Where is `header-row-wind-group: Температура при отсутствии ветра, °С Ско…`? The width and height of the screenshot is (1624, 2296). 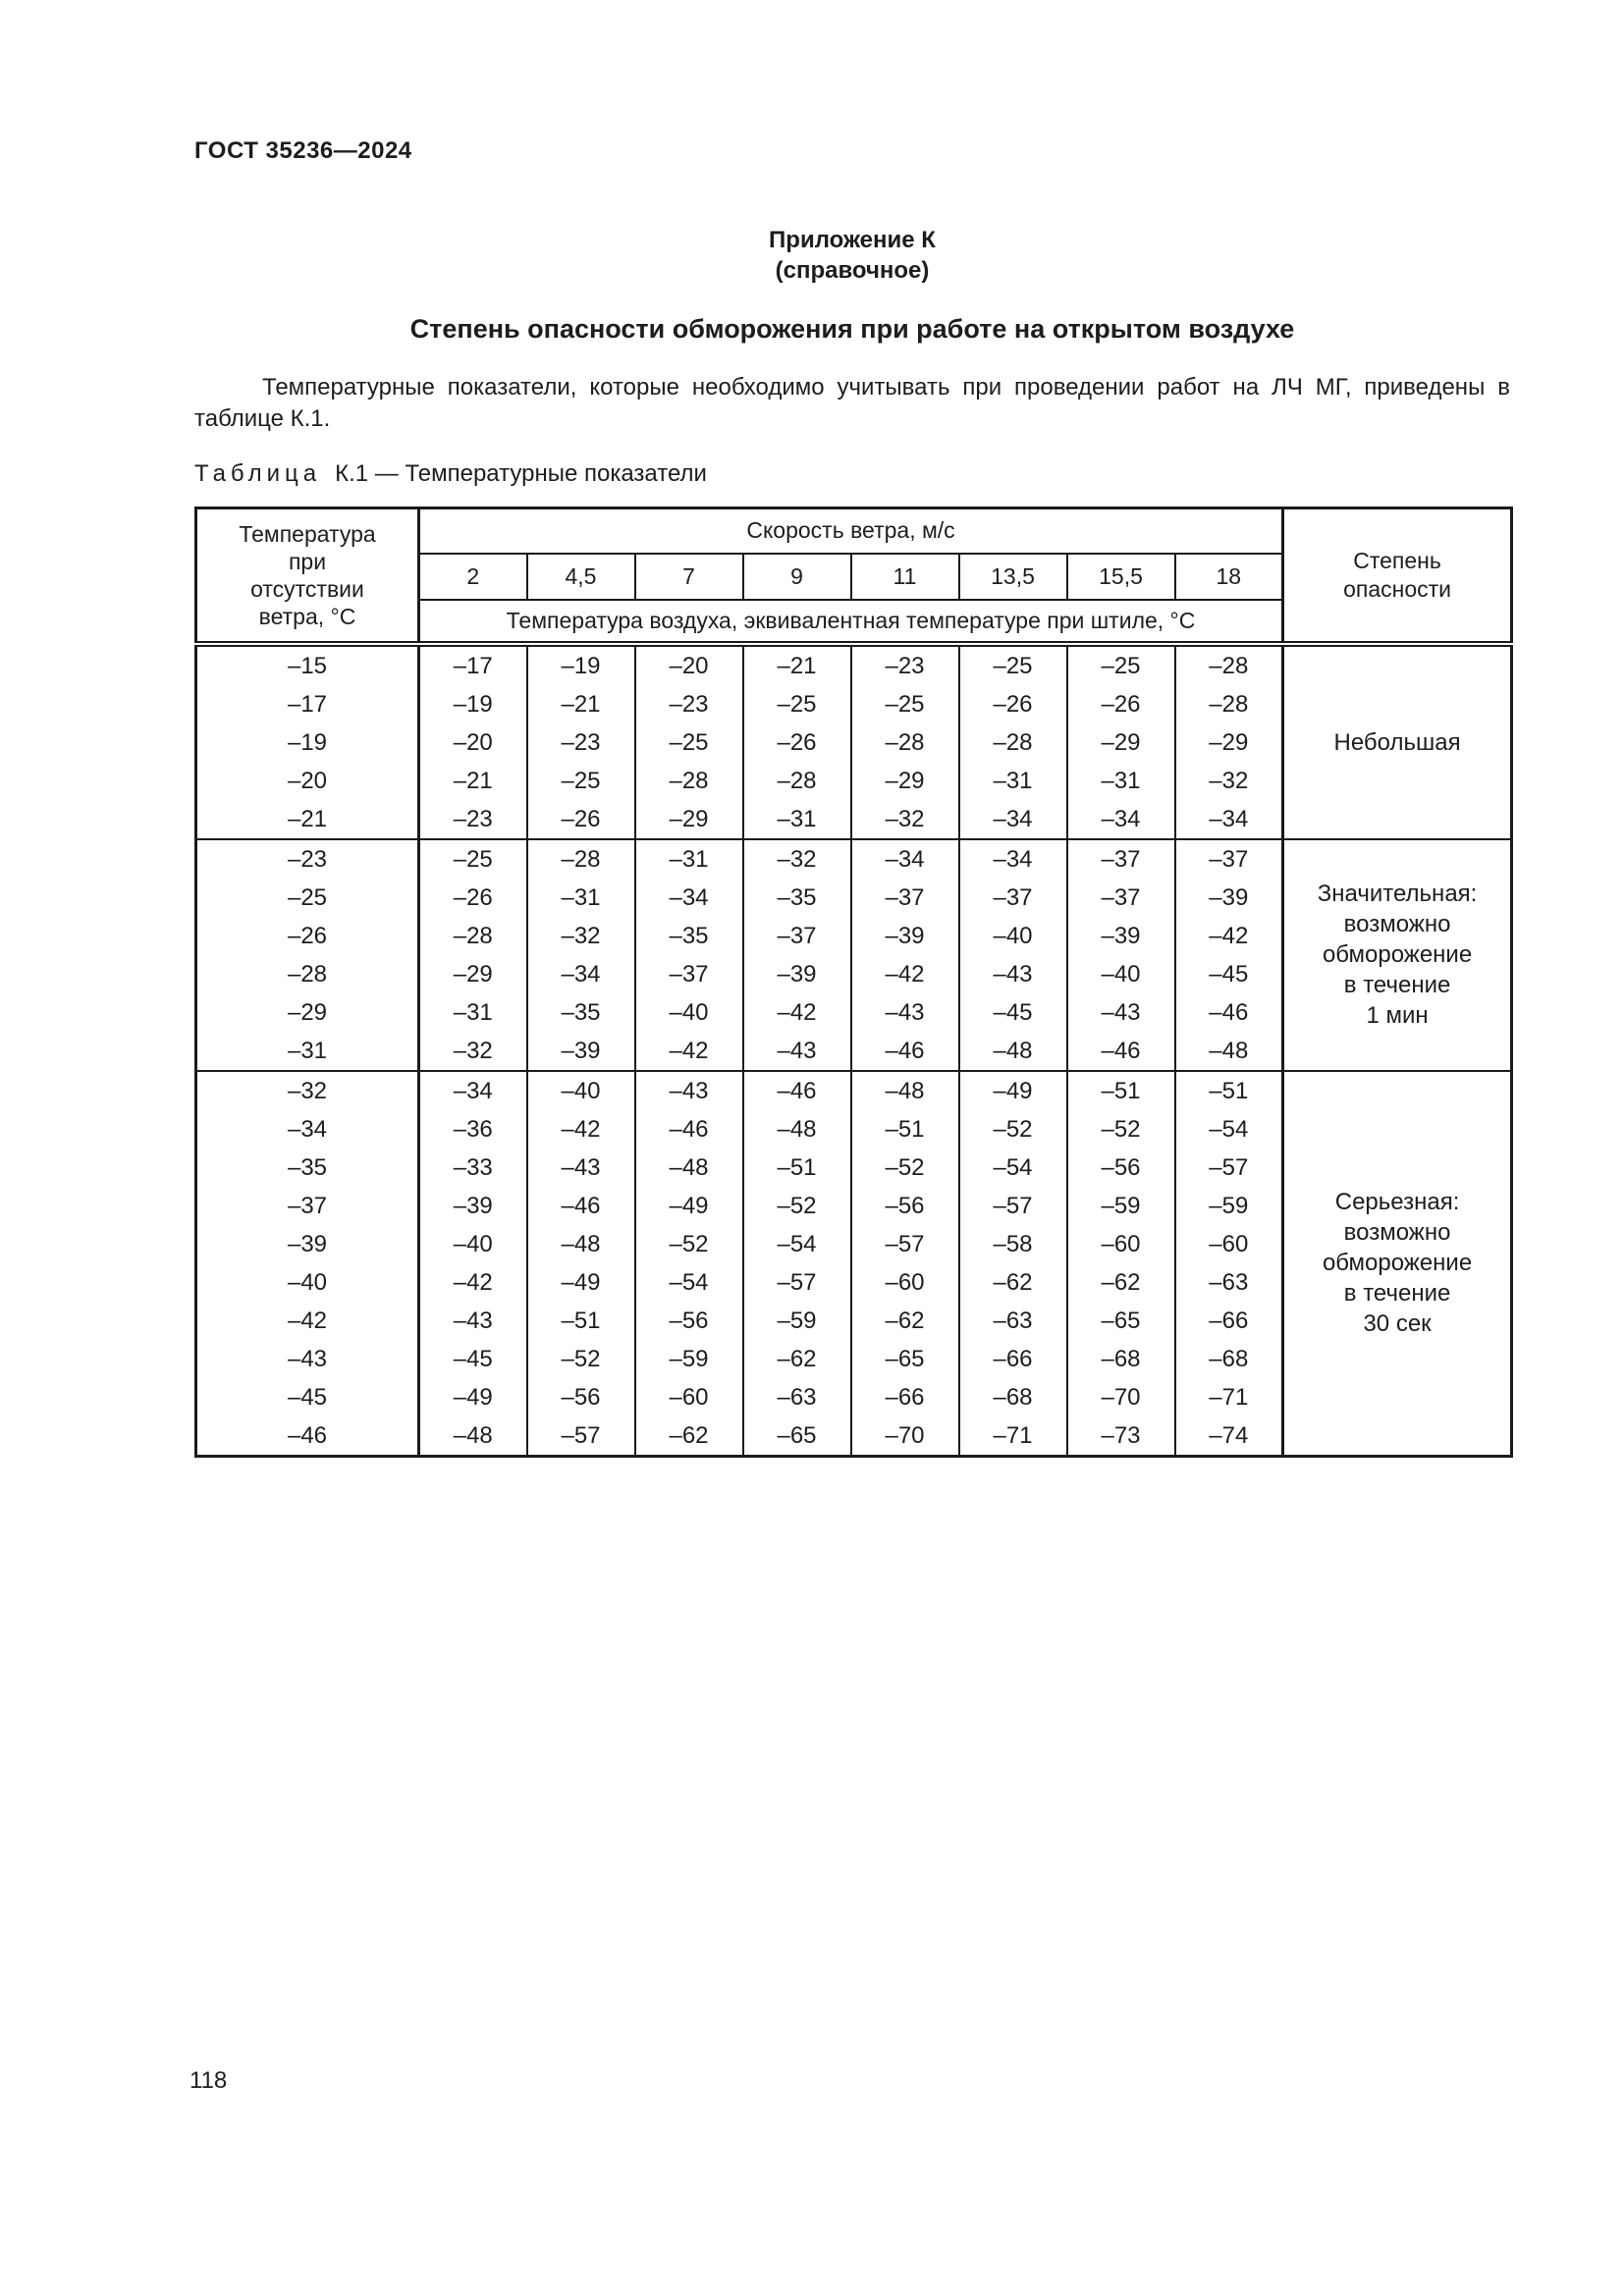 header-row-wind-group: Температура при отсутствии ветра, °С Ско… is located at coordinates (853, 577).